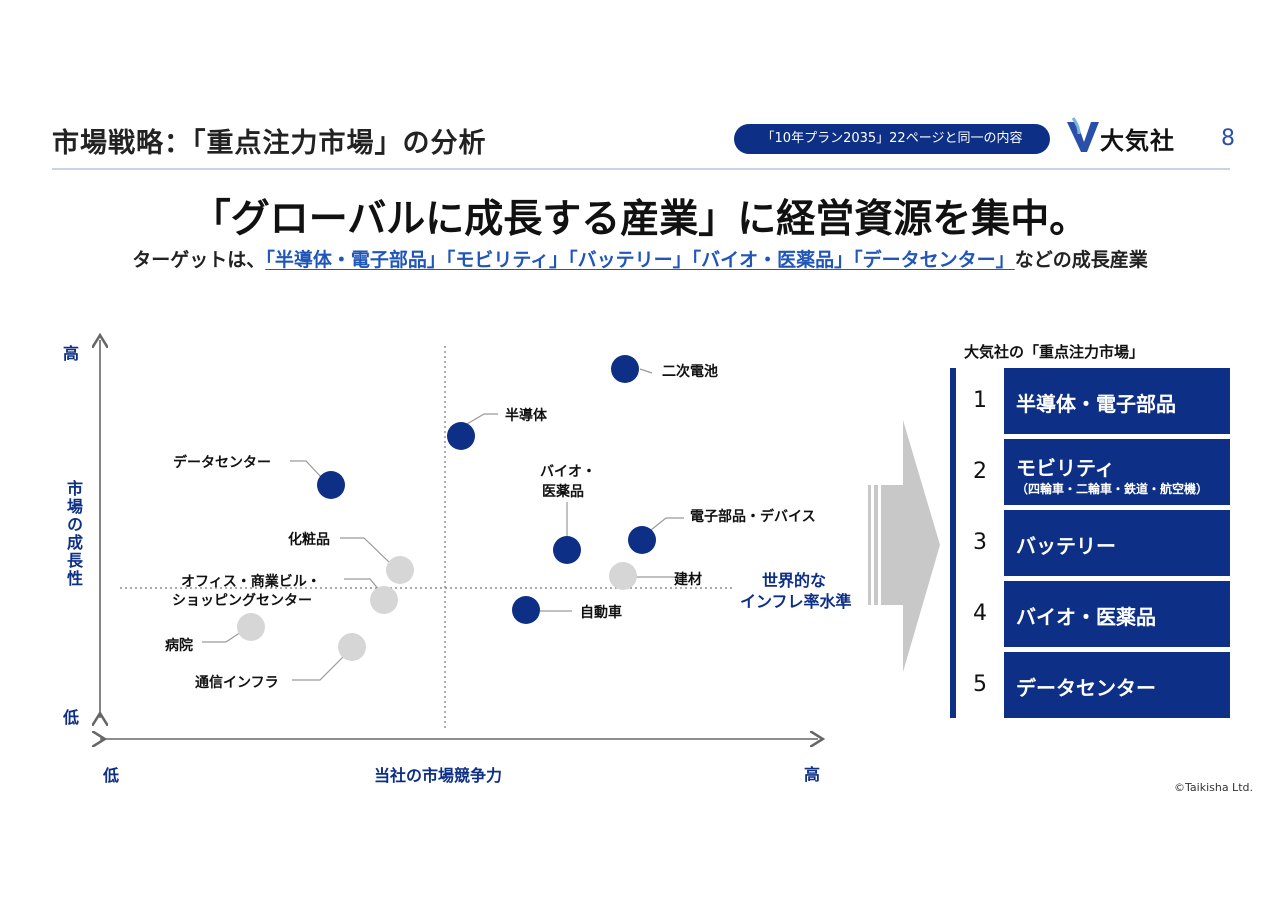 Image resolution: width=1280 pixels, height=905 pixels. I want to click on y-axis-high: 高, so click(71, 353).